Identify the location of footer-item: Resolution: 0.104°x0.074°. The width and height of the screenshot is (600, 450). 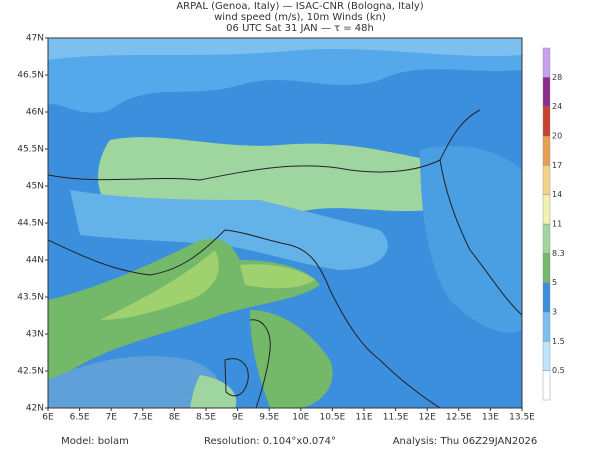
(270, 441).